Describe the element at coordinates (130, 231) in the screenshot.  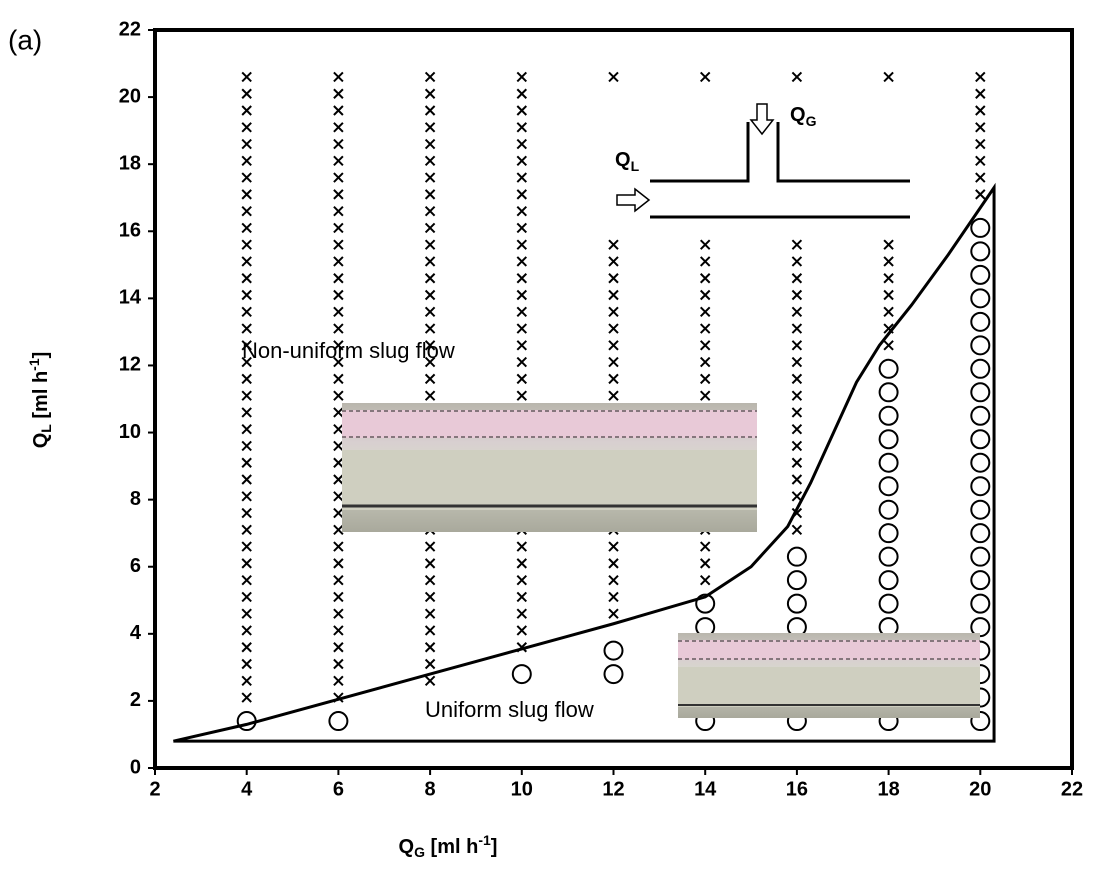
I see `y-tick-label: 16` at that location.